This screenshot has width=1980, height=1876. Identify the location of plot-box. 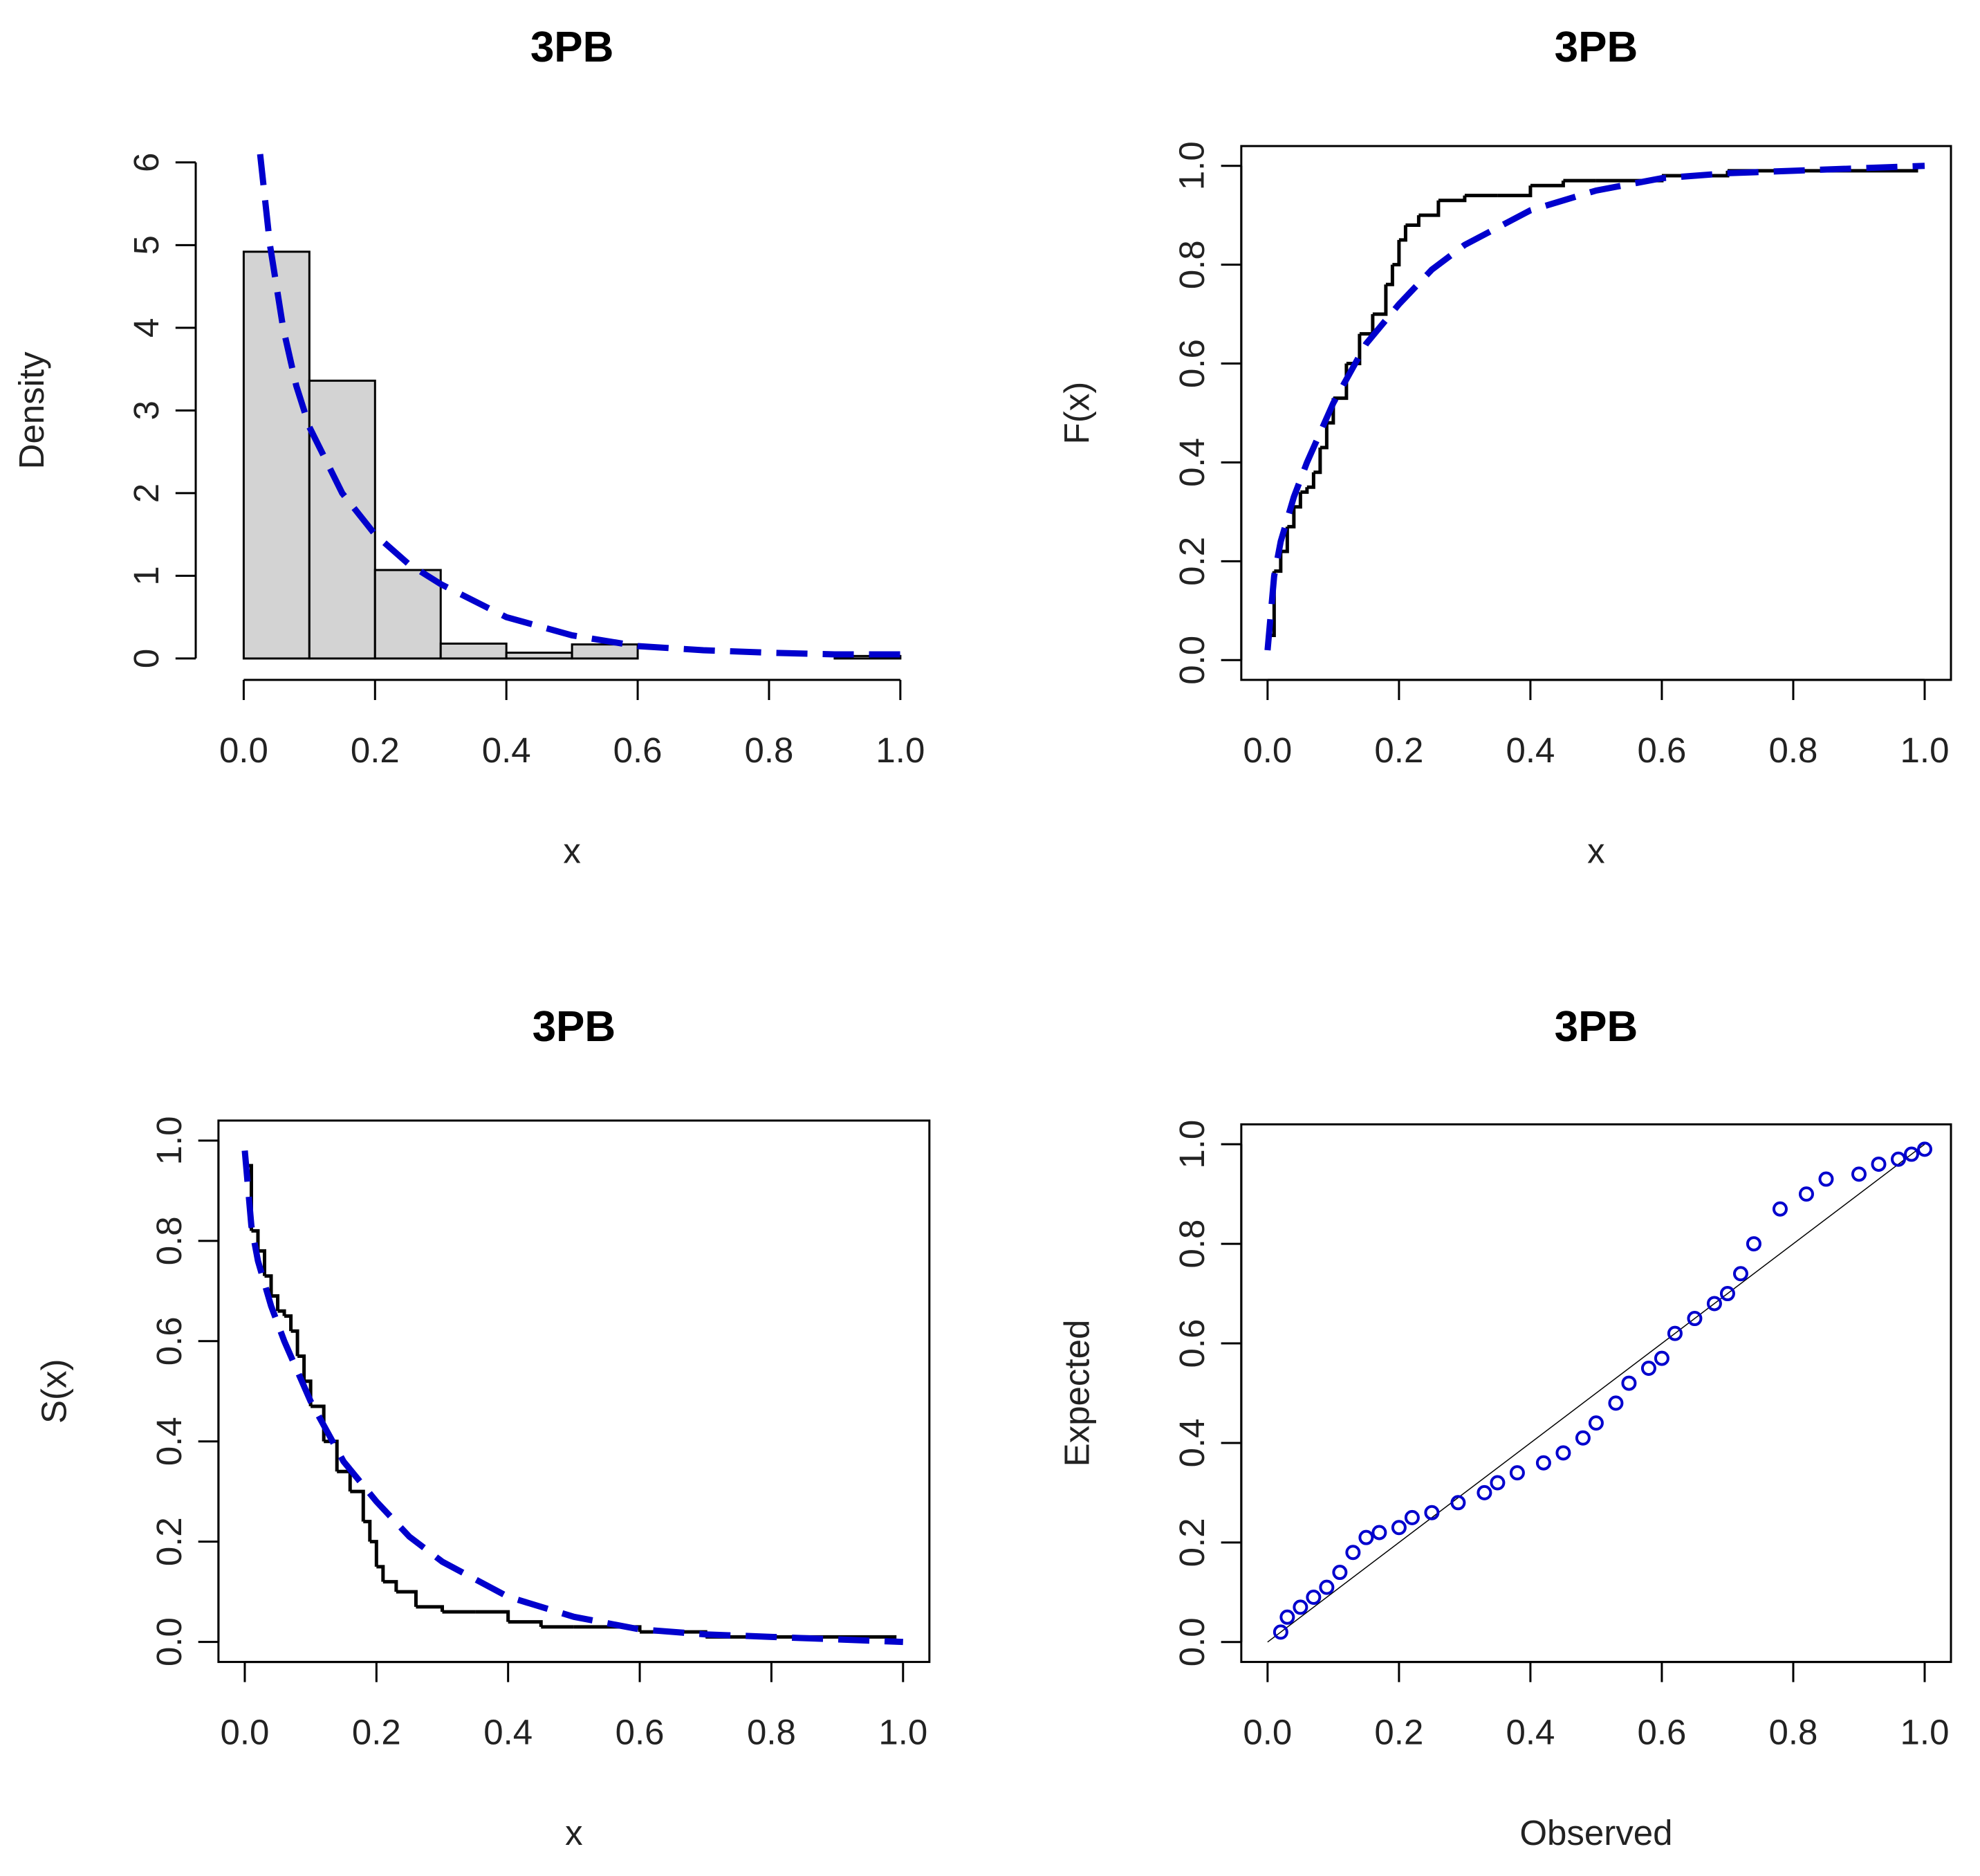
(1596, 413).